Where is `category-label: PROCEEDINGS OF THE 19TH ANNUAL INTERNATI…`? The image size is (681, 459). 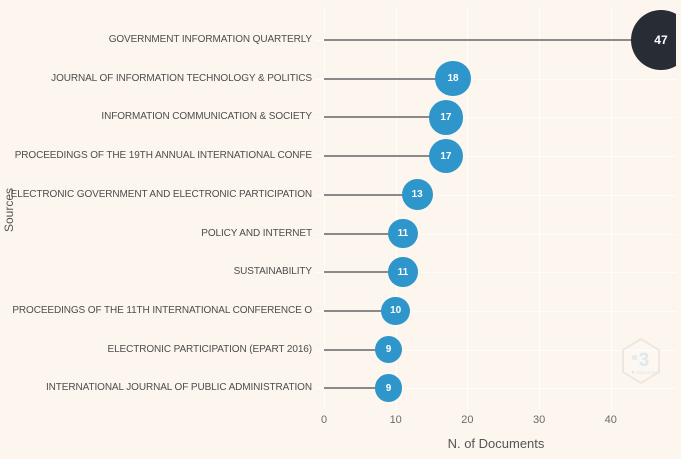
category-label: PROCEEDINGS OF THE 19TH ANNUAL INTERNATI… is located at coordinates (163, 156).